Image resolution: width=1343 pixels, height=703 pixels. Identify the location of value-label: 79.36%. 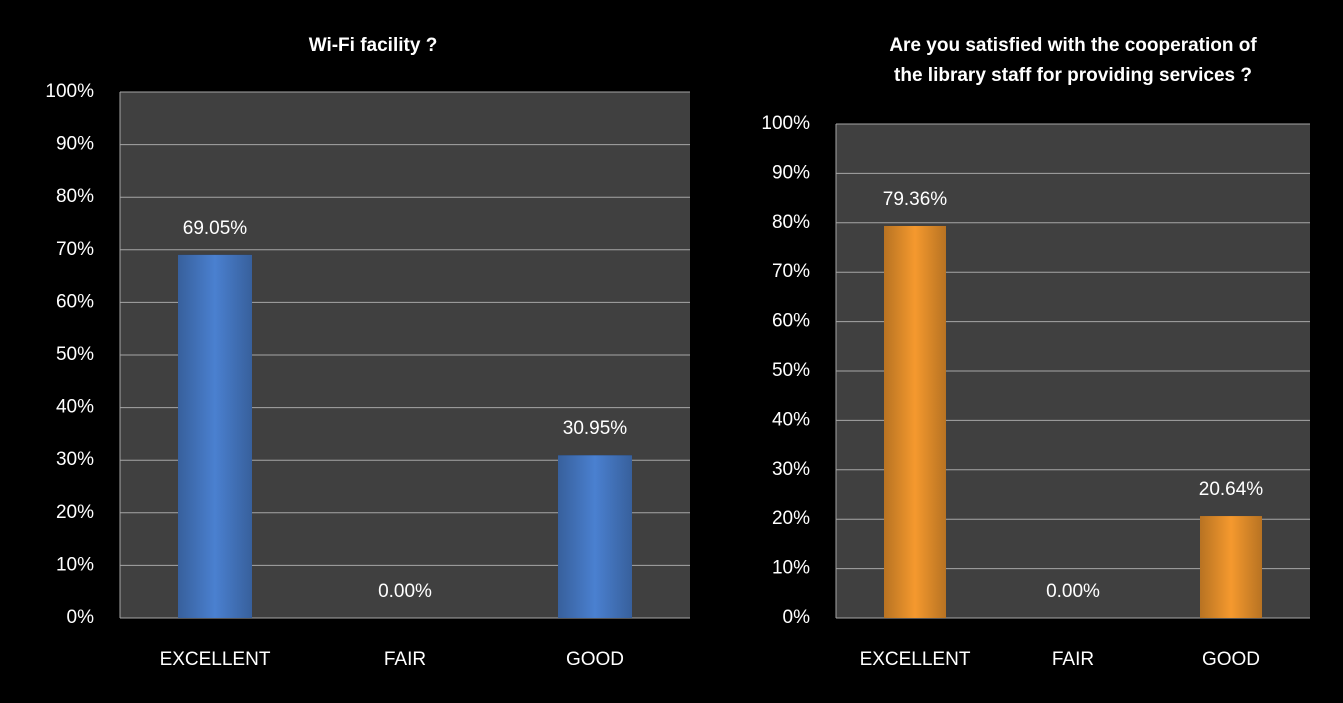
(915, 199).